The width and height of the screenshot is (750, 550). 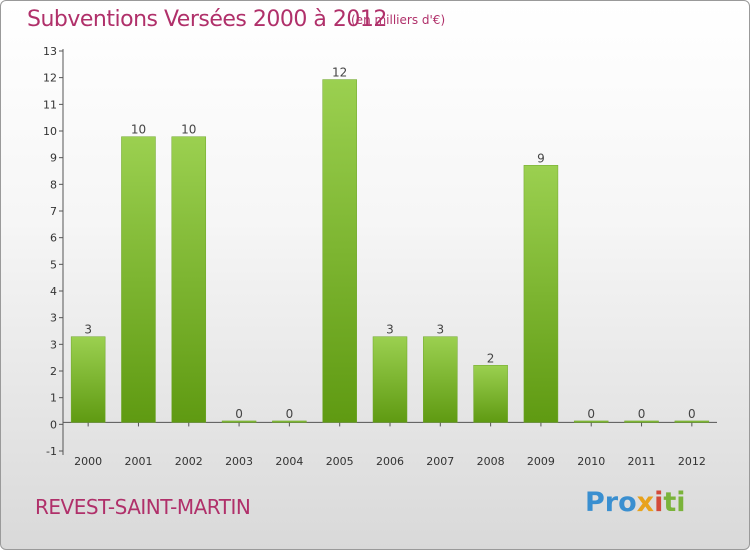 I want to click on y-tick-label: 12, so click(x=50, y=78).